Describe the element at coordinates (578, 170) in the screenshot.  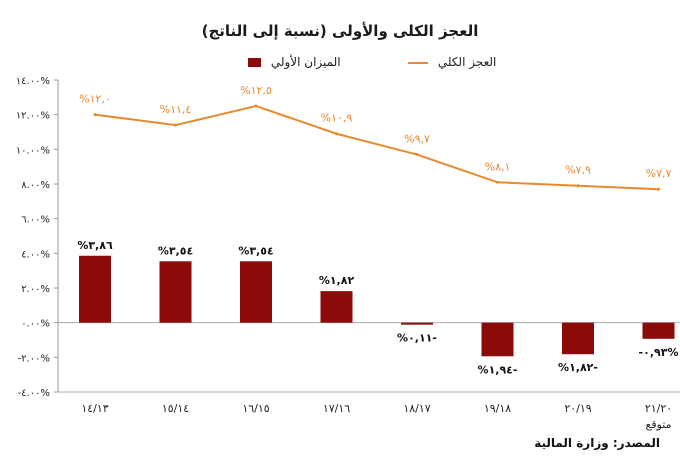
I see `line-data-label: %٧,٩` at that location.